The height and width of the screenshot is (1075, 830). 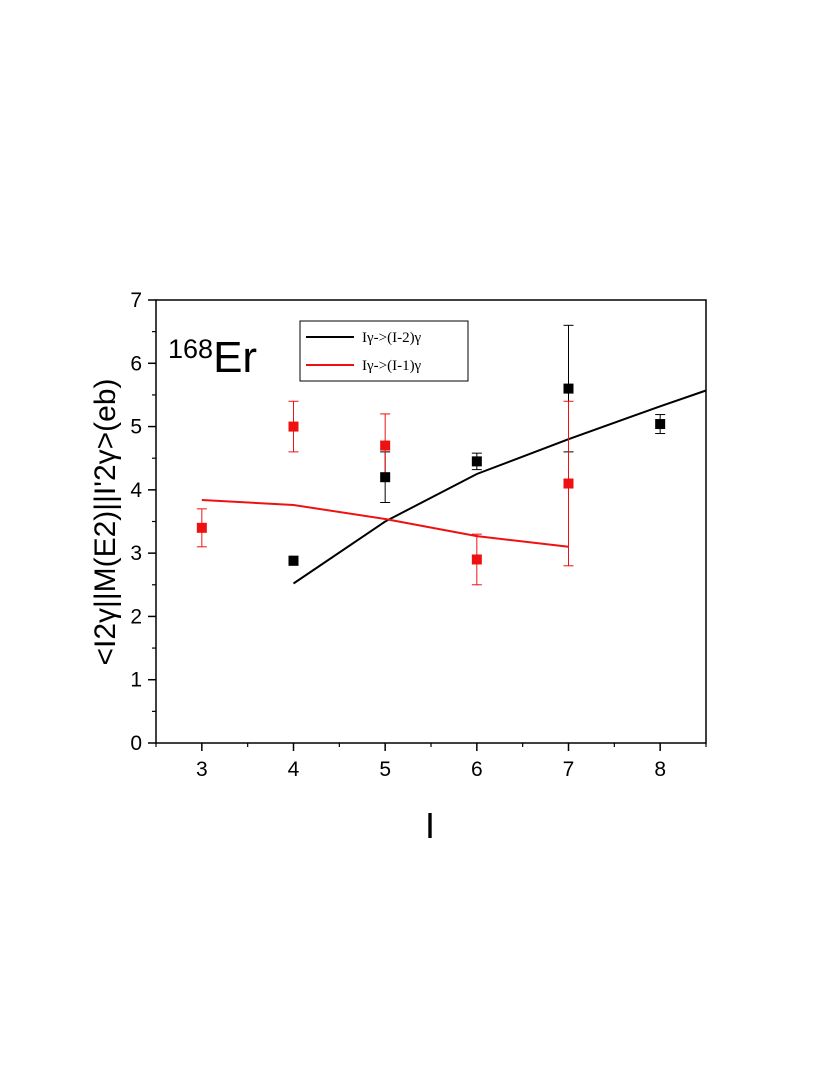 I want to click on x-tick-label: 5, so click(x=385, y=769).